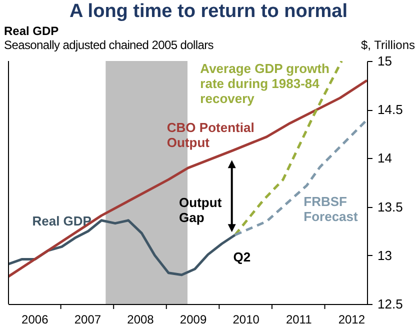 The image size is (417, 332). I want to click on chart-subtitle: Real GDP, so click(31, 31).